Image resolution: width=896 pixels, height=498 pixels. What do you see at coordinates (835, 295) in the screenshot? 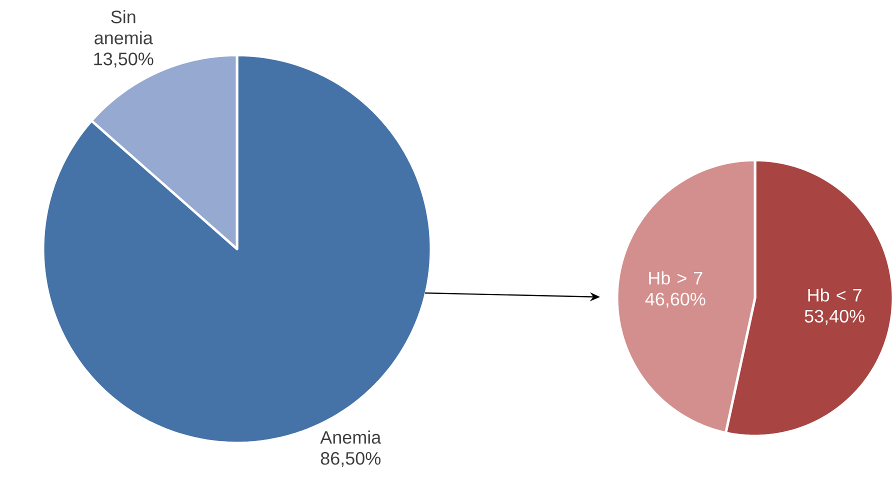
I see `slice-label: Hb < 7` at bounding box center [835, 295].